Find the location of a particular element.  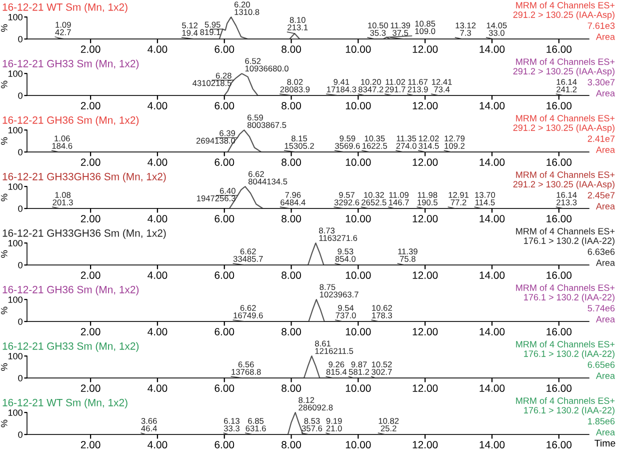

annotation: 3.66 46.4 is located at coordinates (149, 425).